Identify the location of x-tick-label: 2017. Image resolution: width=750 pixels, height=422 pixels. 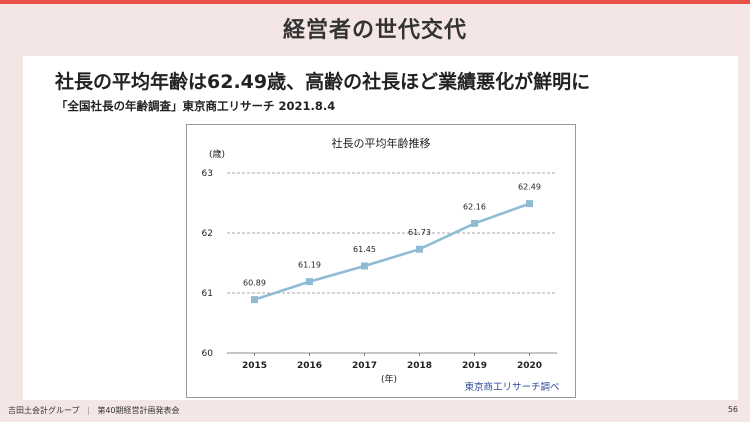
(364, 366).